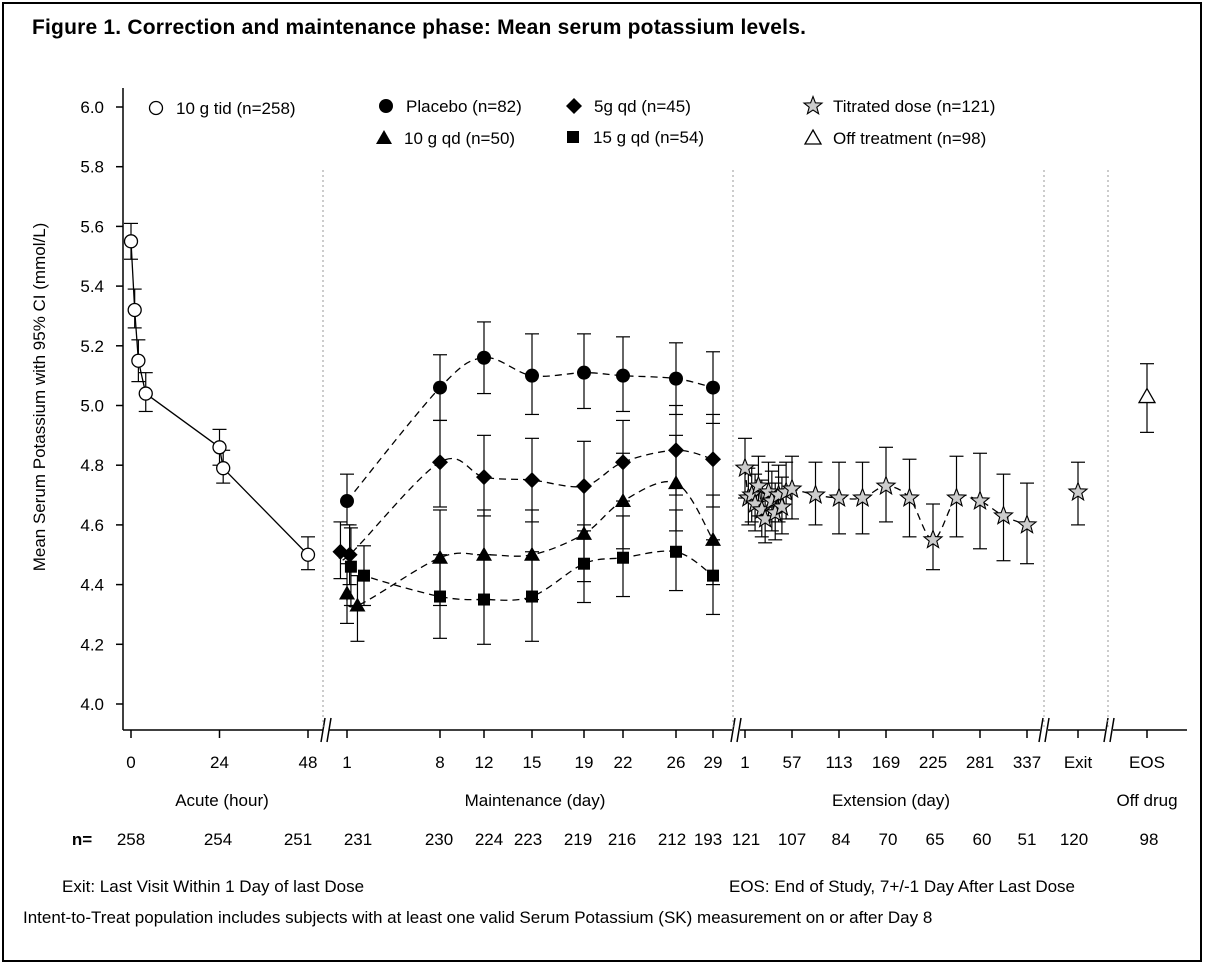 The height and width of the screenshot is (966, 1206). What do you see at coordinates (532, 762) in the screenshot?
I see `x-tick-label: 15` at bounding box center [532, 762].